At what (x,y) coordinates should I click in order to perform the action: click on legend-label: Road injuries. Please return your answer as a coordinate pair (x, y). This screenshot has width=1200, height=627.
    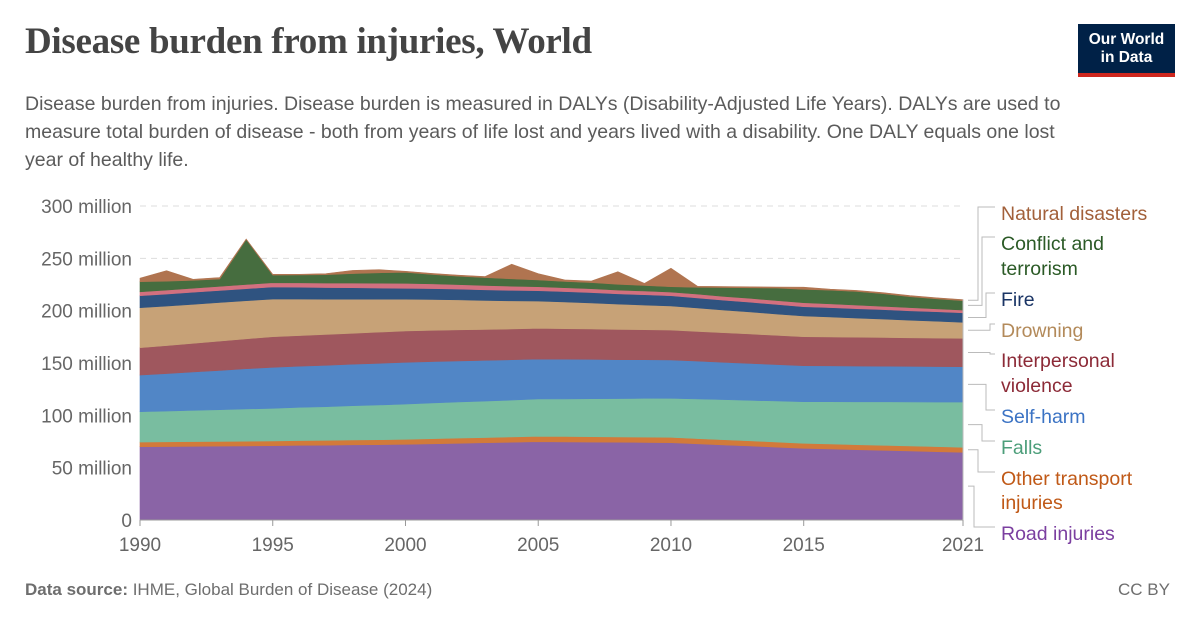
    Looking at the image, I should click on (1058, 534).